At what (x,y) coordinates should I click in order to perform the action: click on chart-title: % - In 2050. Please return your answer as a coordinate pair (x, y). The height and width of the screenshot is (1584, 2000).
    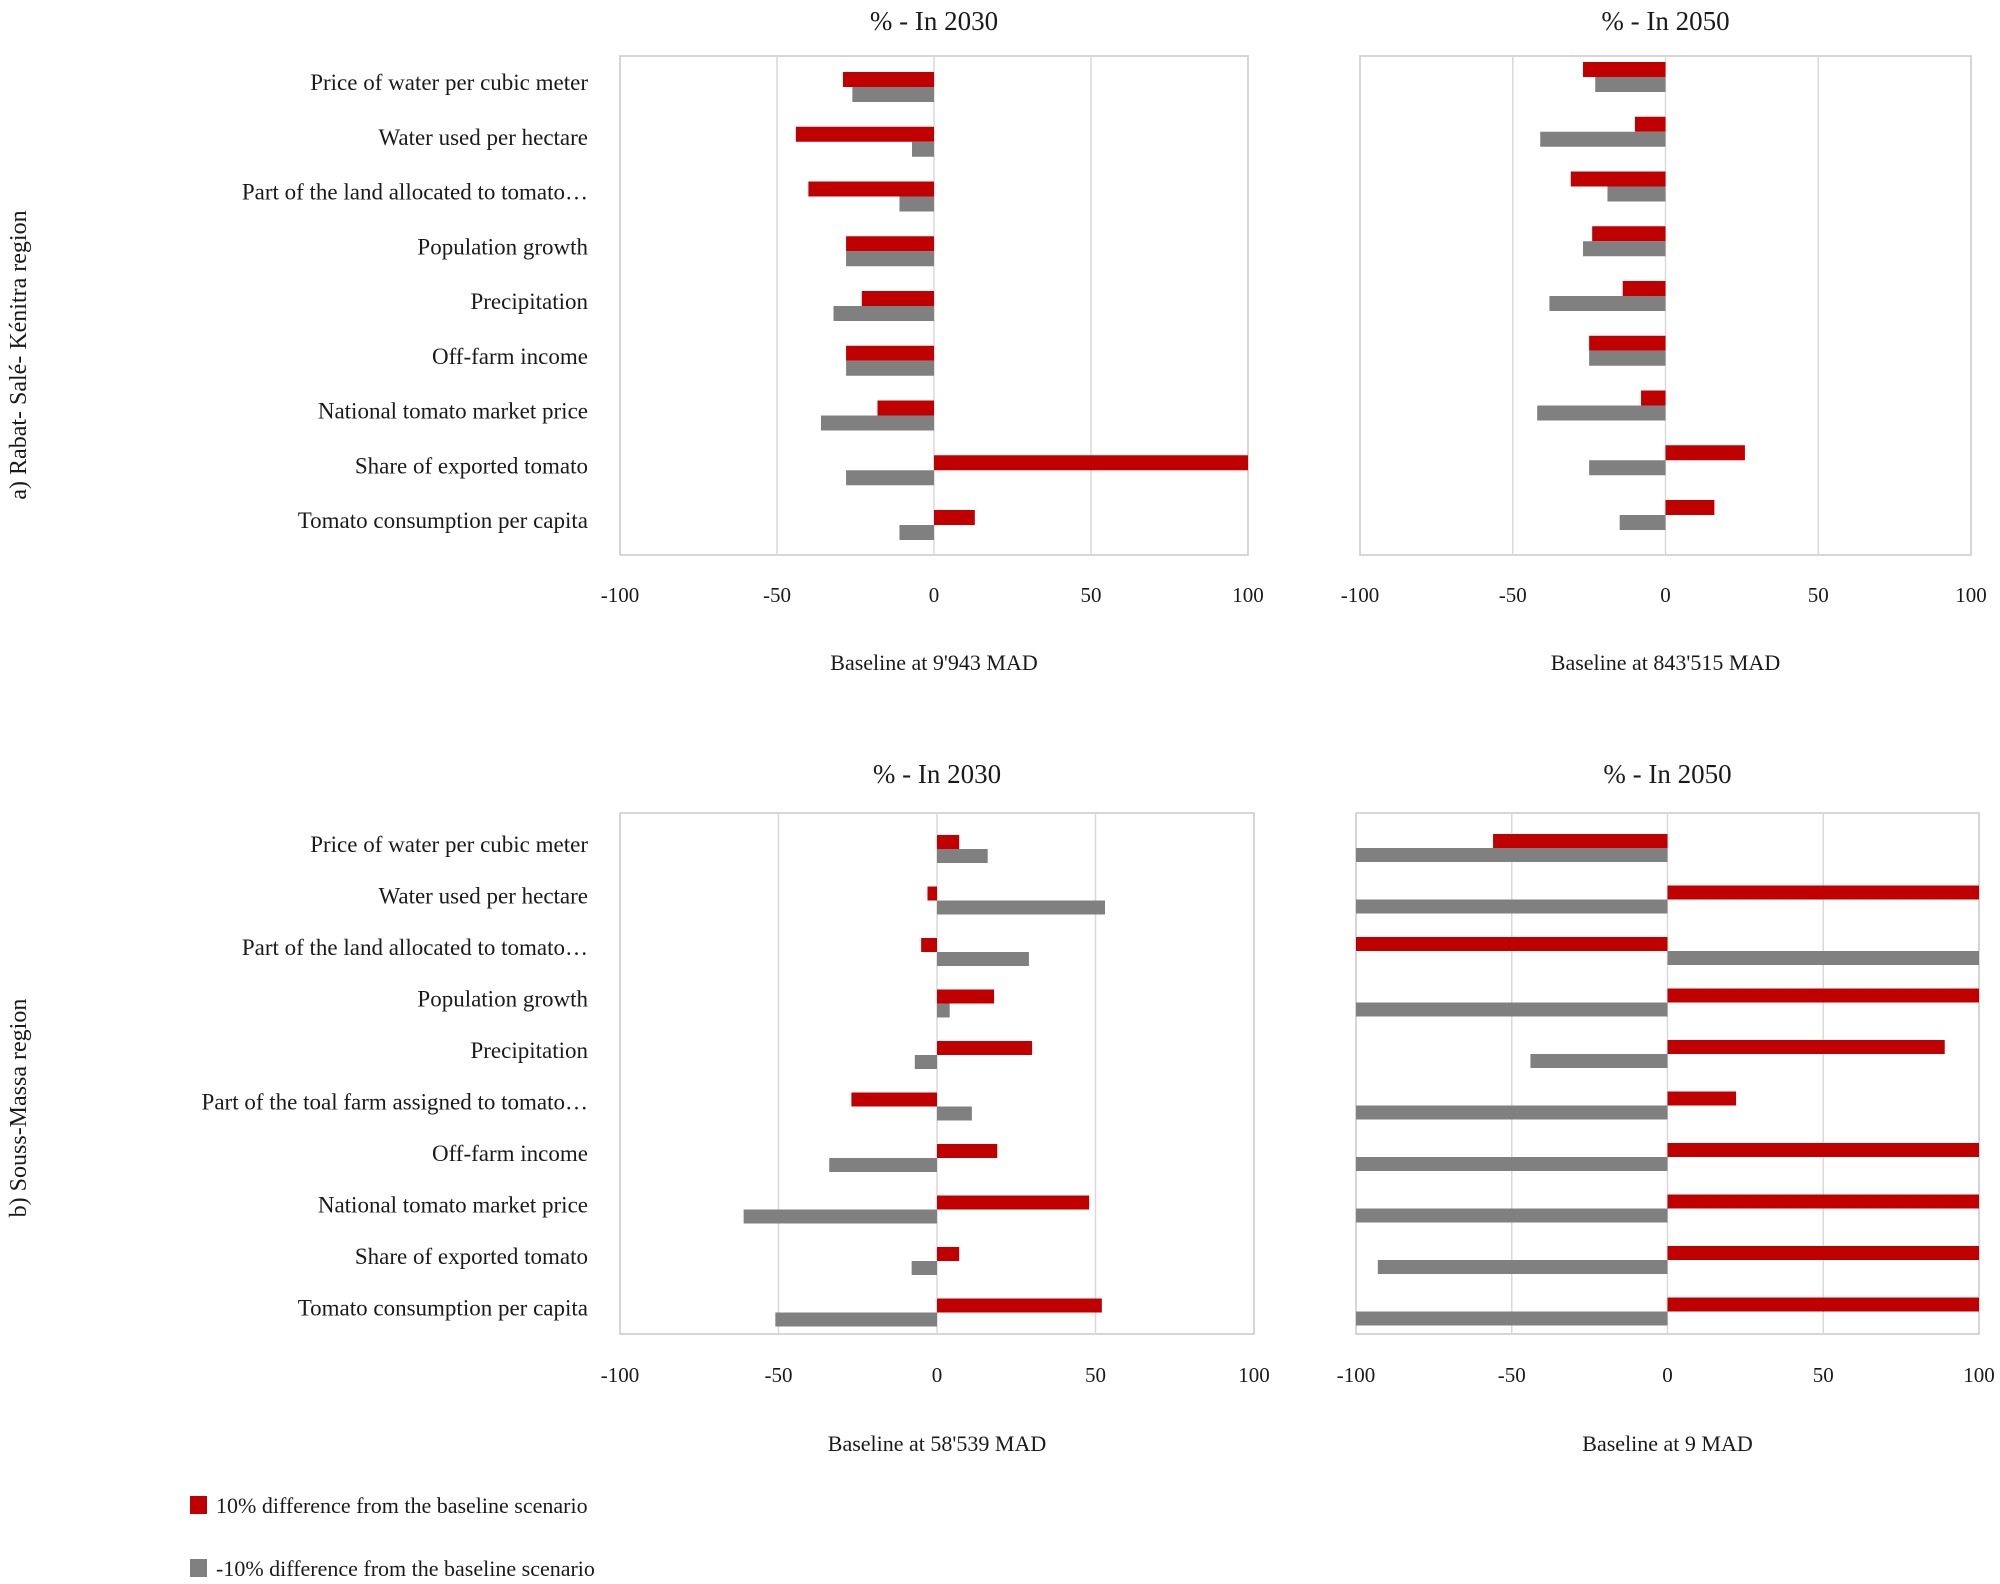
    Looking at the image, I should click on (1667, 774).